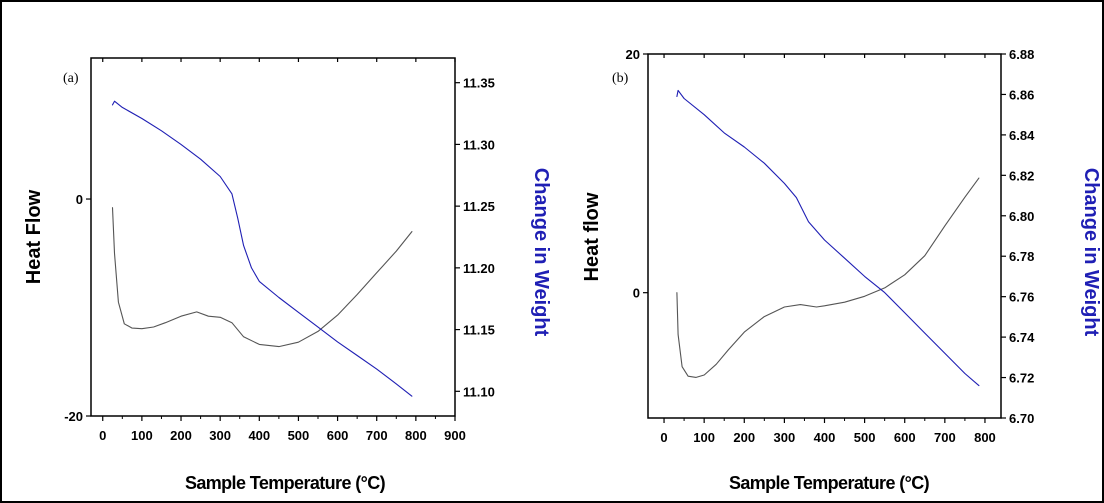 This screenshot has height=503, width=1104. I want to click on panel-label: (b), so click(620, 78).